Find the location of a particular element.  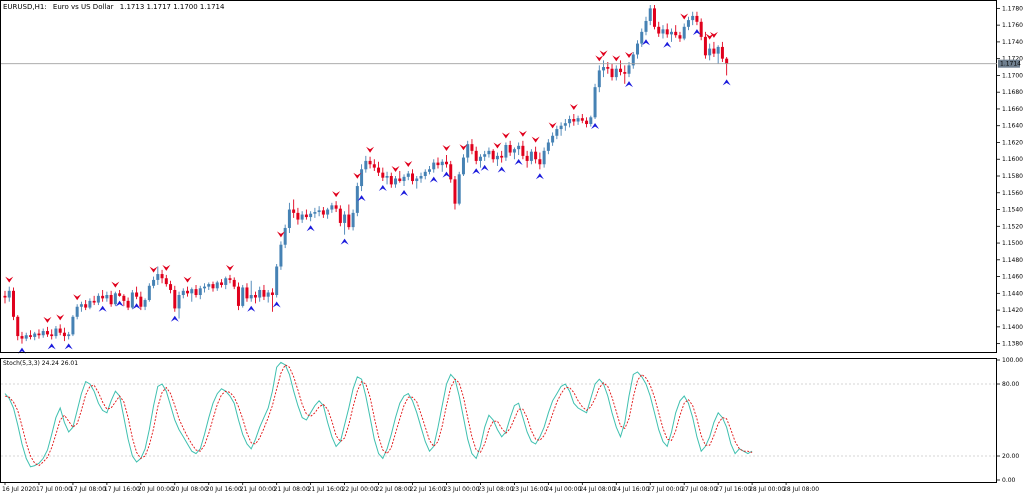

price-tick-label: 1.1580 is located at coordinates (1012, 176).